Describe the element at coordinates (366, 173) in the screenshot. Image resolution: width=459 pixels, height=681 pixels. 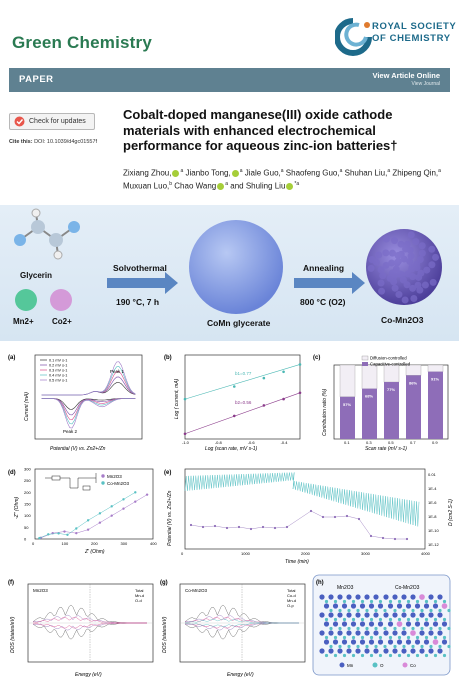
I see `author-name: Shuhan Liu,` at that location.